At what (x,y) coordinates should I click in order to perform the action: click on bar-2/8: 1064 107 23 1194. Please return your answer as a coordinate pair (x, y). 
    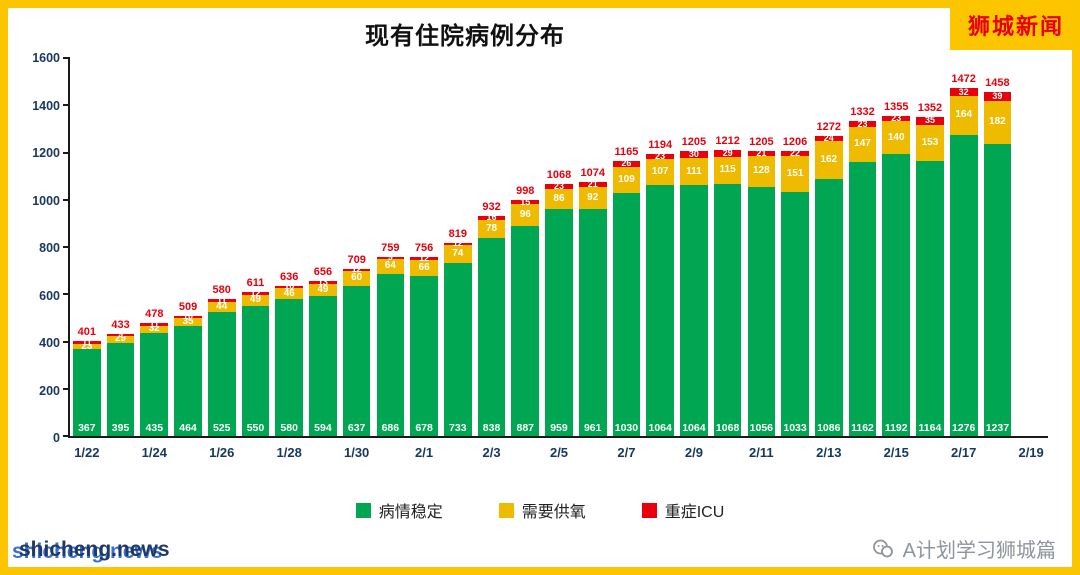
    Looking at the image, I should click on (660, 287).